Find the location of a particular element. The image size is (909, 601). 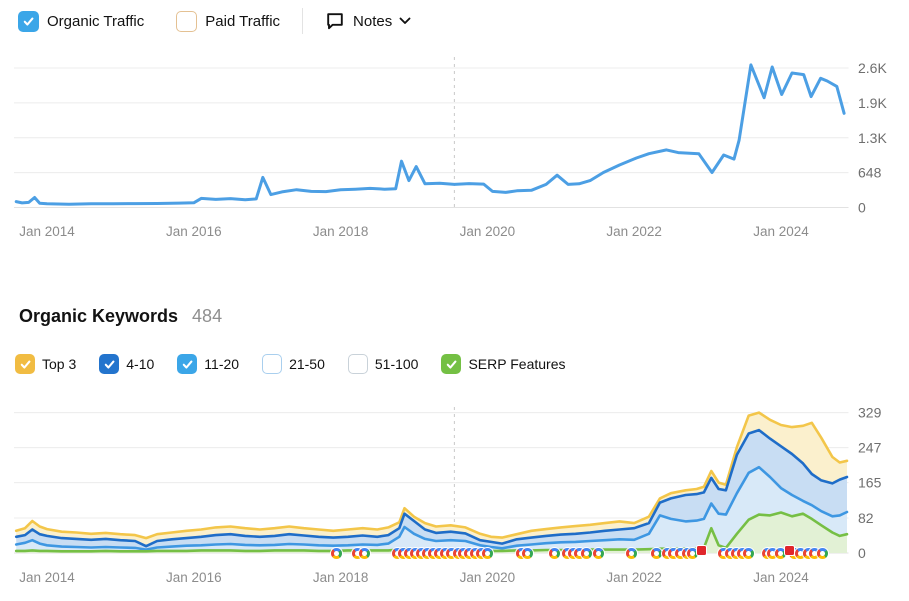

filter-label-top-3: Top 3 is located at coordinates (59, 364).